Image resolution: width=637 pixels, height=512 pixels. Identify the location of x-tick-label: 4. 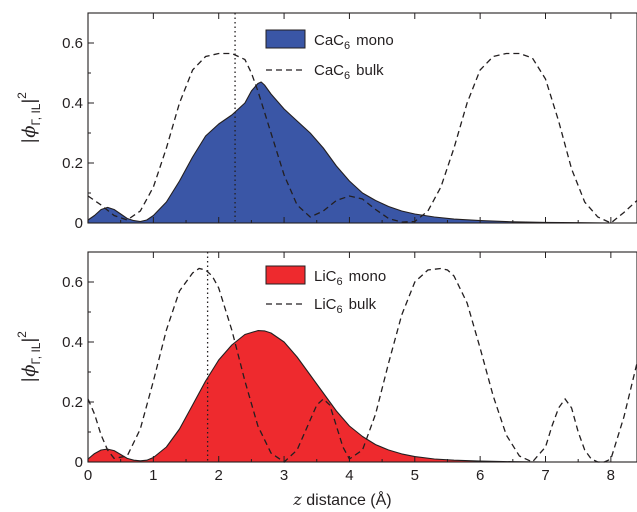
(349, 475).